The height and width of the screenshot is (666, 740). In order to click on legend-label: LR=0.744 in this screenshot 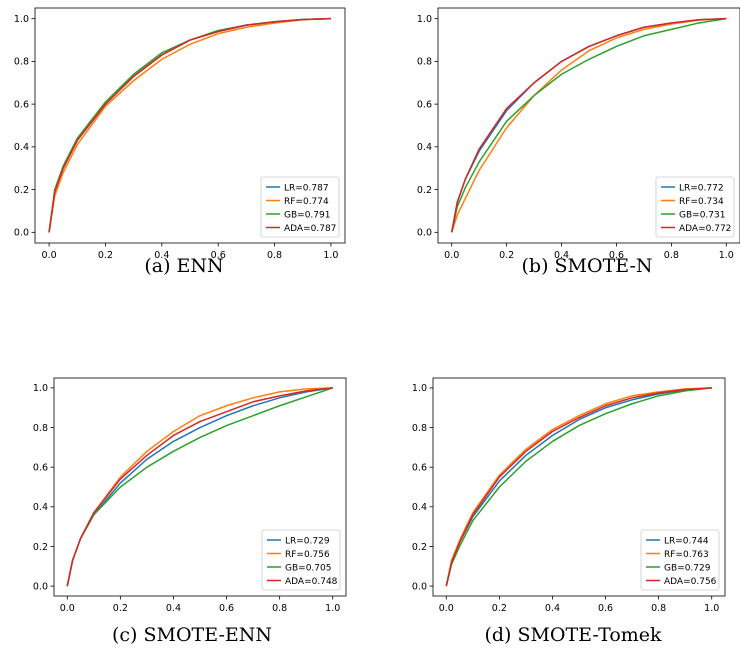, I will do `click(686, 541)`.